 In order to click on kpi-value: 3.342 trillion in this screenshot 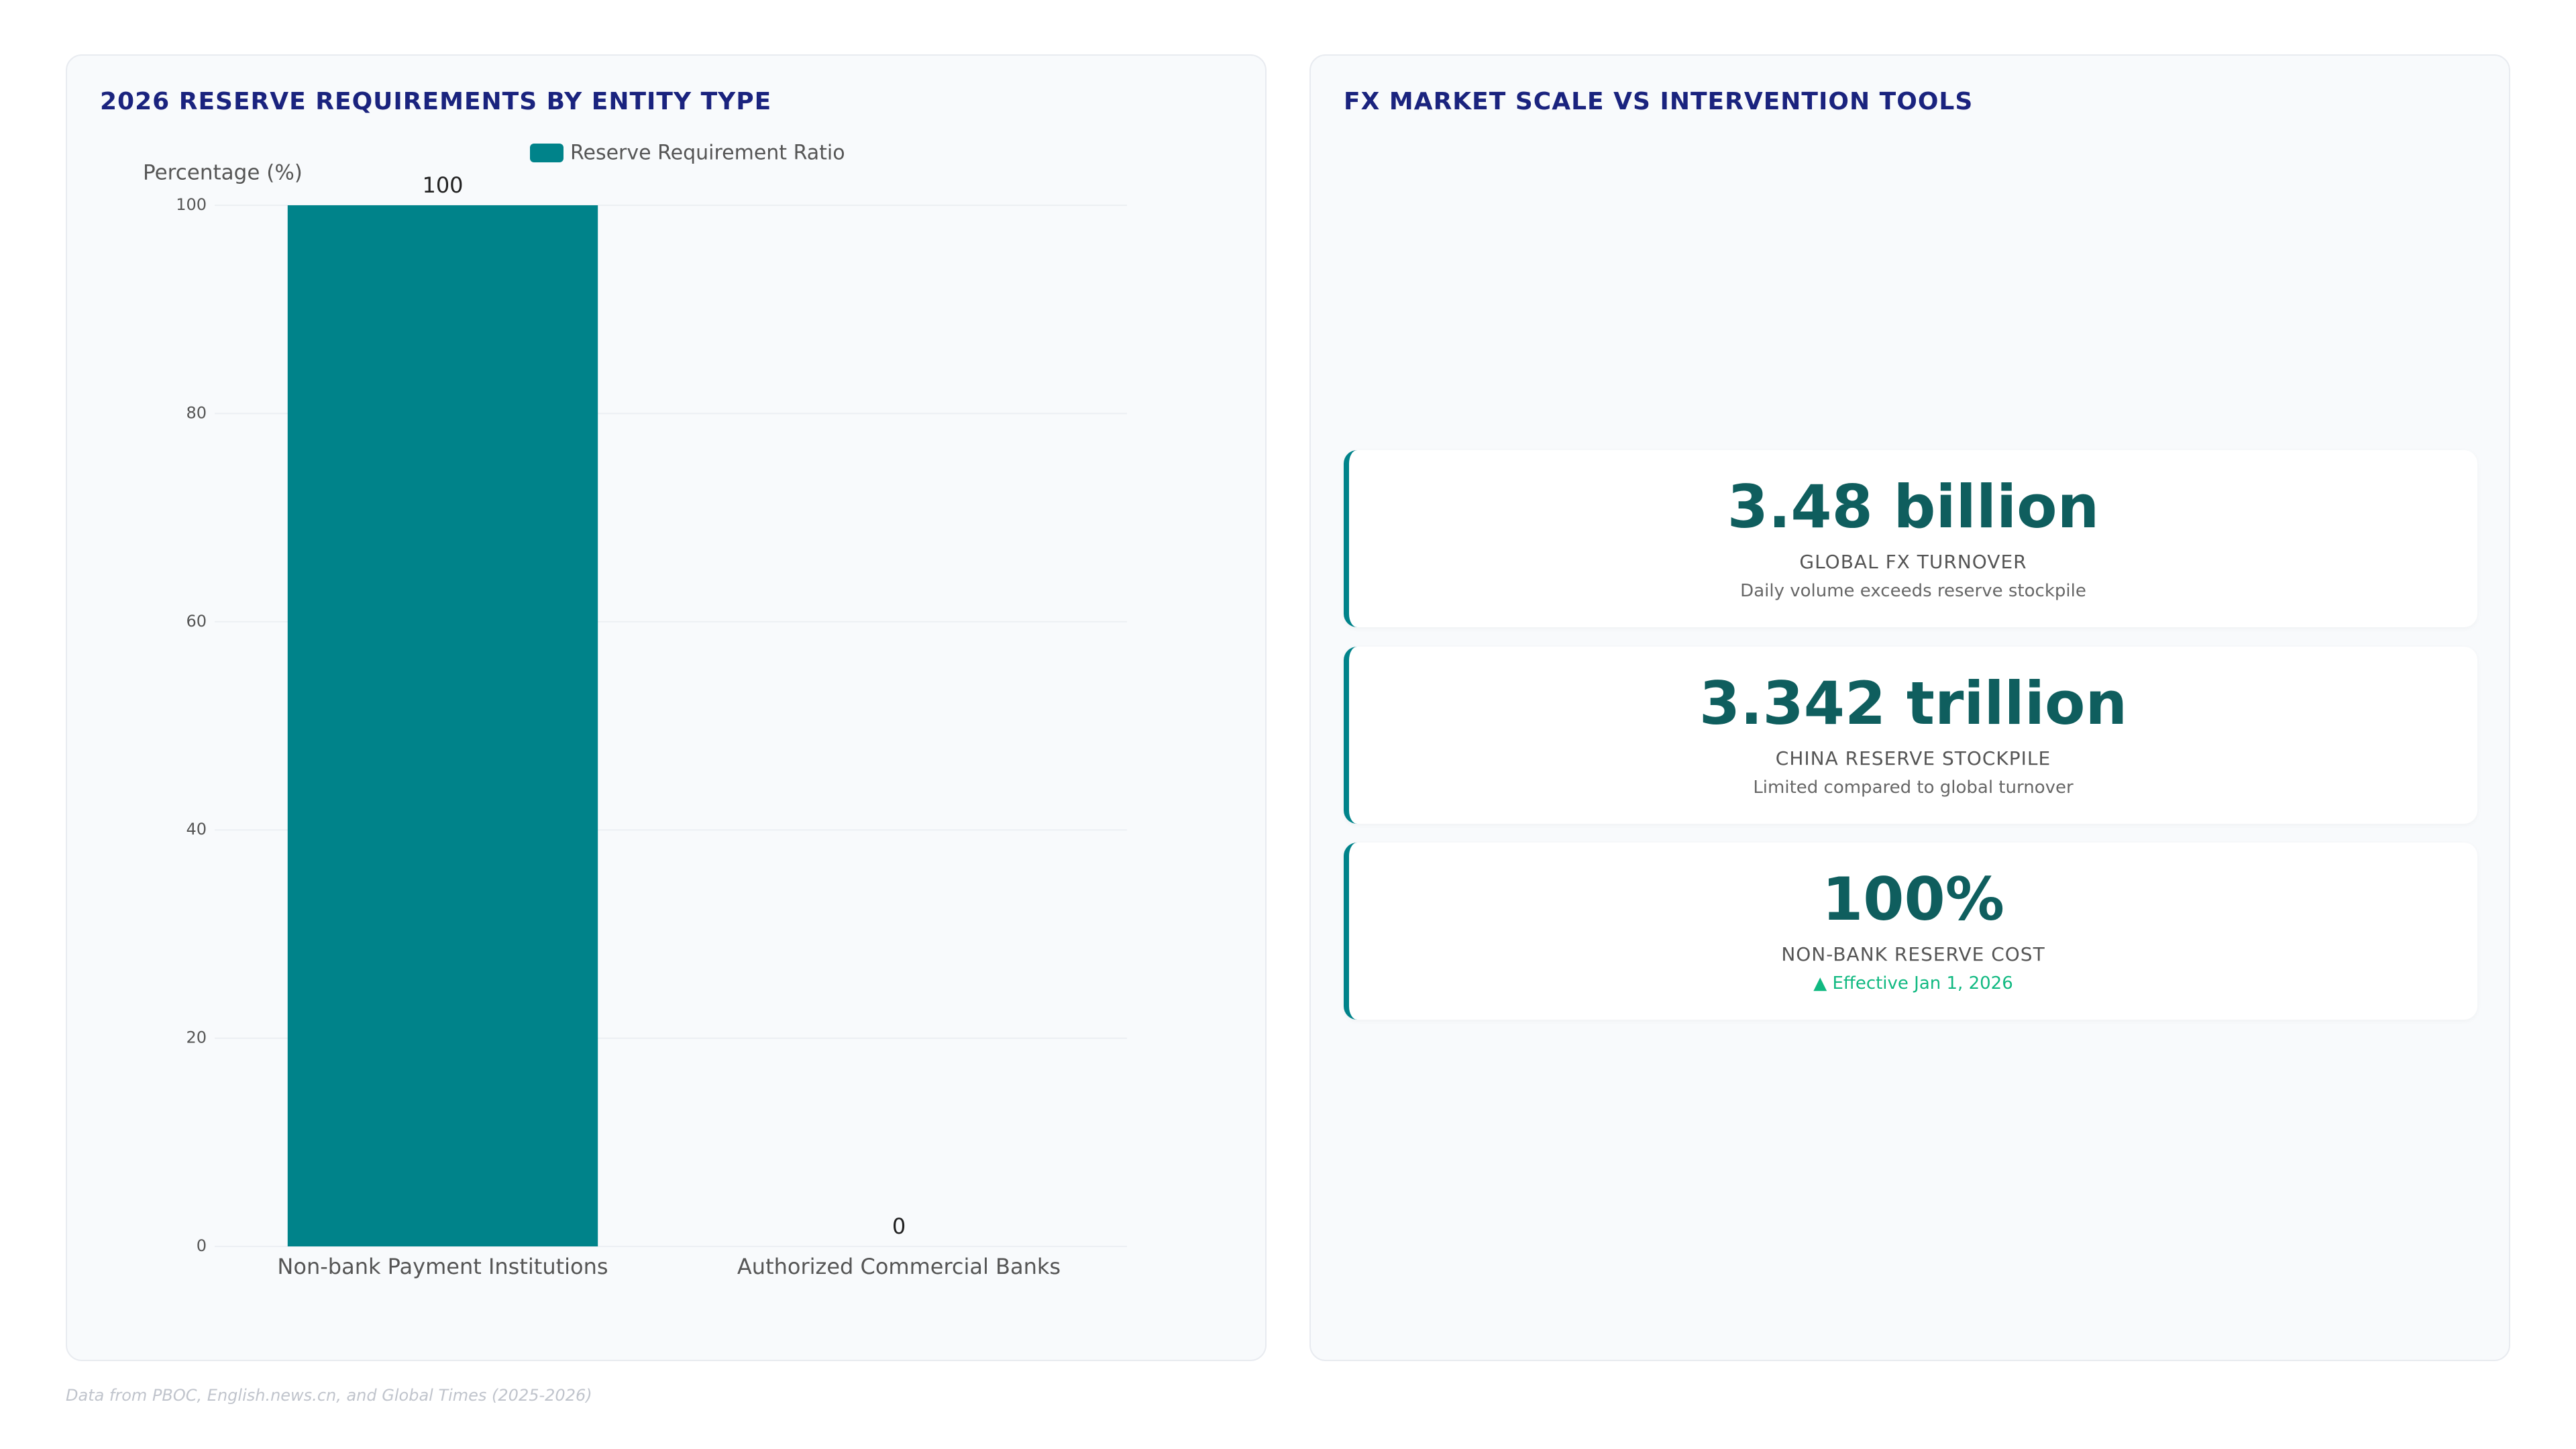, I will do `click(1913, 703)`.